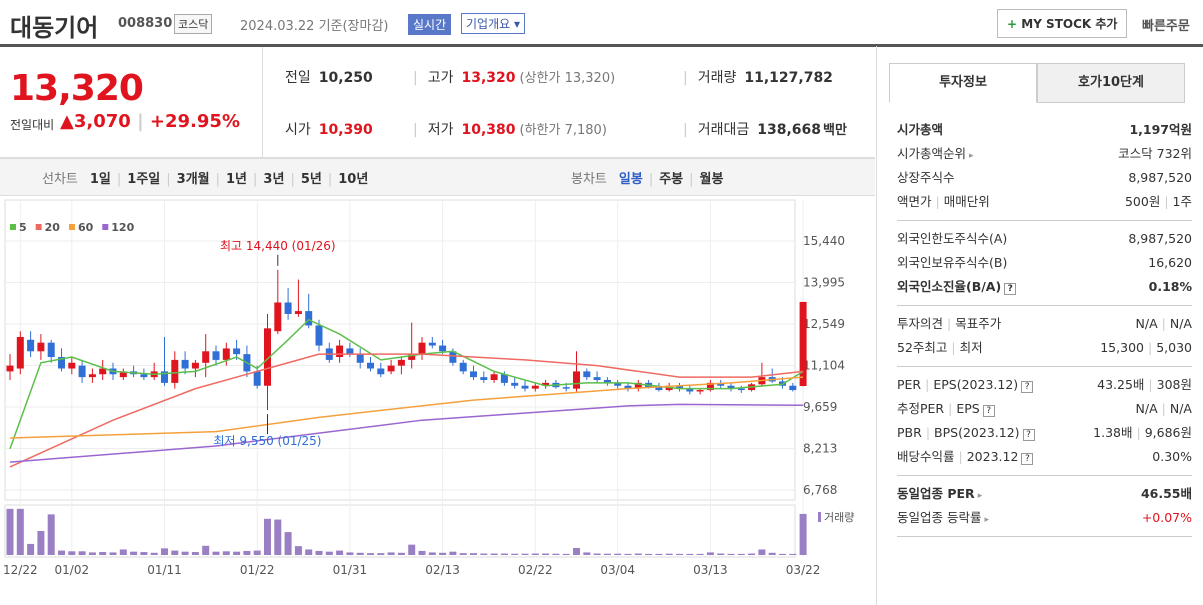 The width and height of the screenshot is (1203, 605). I want to click on period-button: 일봉, so click(630, 179).